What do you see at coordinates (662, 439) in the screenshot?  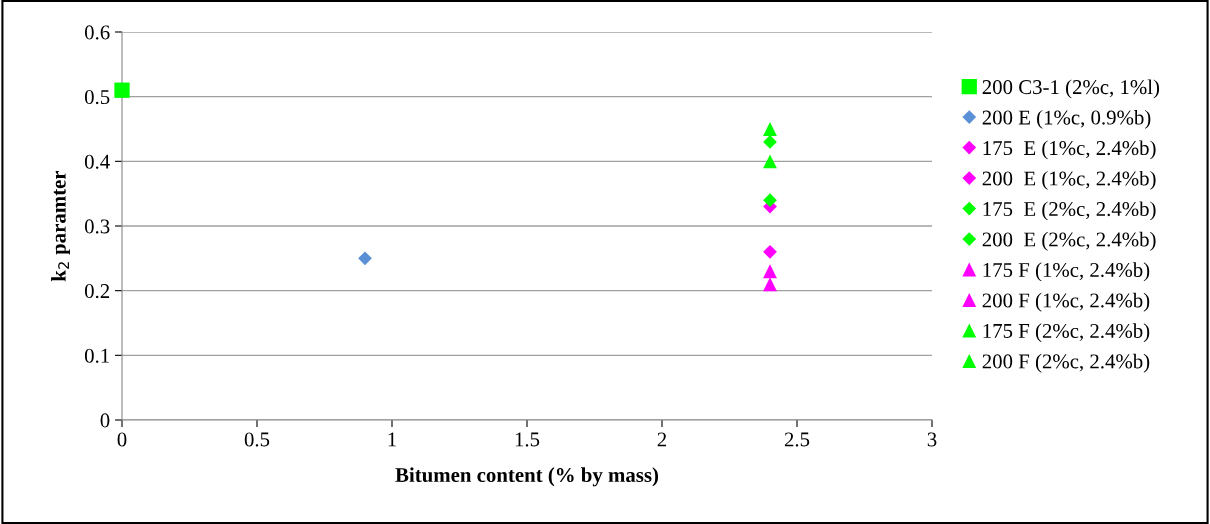 I see `x-tick-label: 2` at bounding box center [662, 439].